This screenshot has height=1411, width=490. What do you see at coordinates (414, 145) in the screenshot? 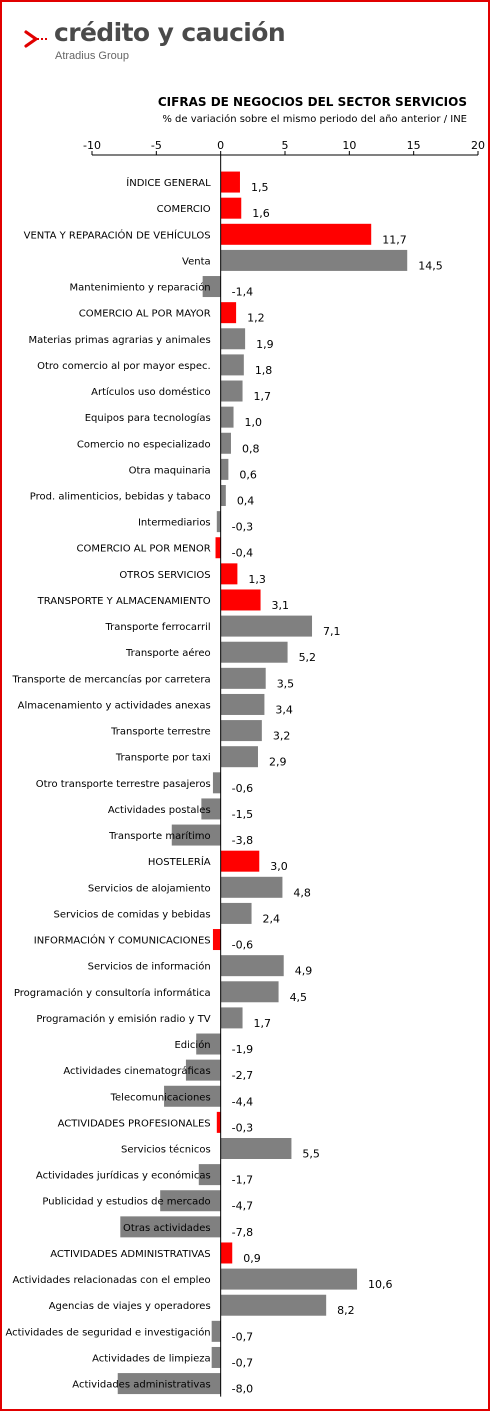
I see `x-tick-label: 15` at bounding box center [414, 145].